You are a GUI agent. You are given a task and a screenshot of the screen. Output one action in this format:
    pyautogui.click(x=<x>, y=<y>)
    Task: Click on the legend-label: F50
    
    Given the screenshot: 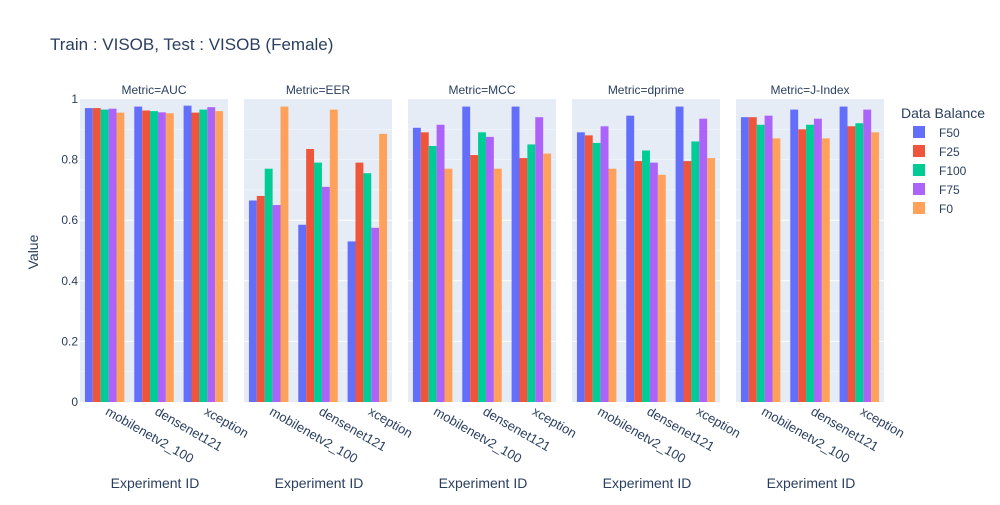 What is the action you would take?
    pyautogui.click(x=949, y=133)
    